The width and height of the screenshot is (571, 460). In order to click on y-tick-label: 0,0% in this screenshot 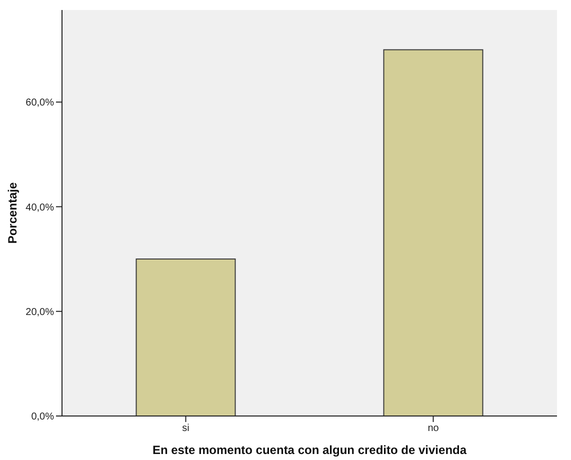, I will do `click(42, 417)`.